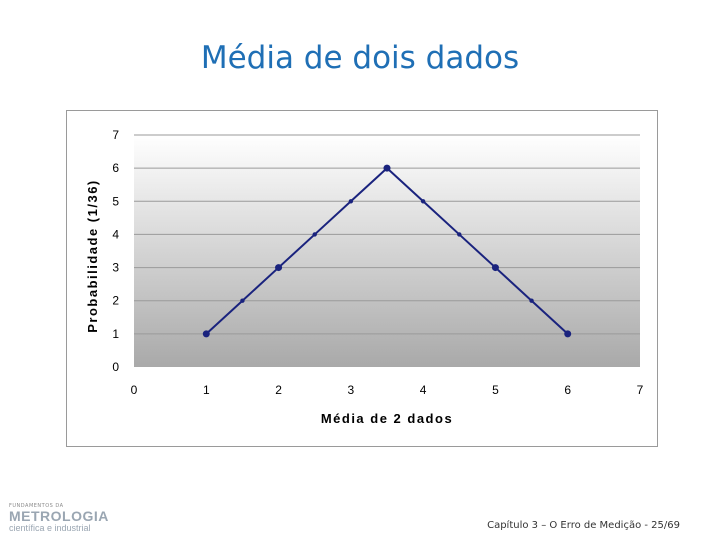 The height and width of the screenshot is (540, 720). I want to click on x-tick-label: 7, so click(640, 390).